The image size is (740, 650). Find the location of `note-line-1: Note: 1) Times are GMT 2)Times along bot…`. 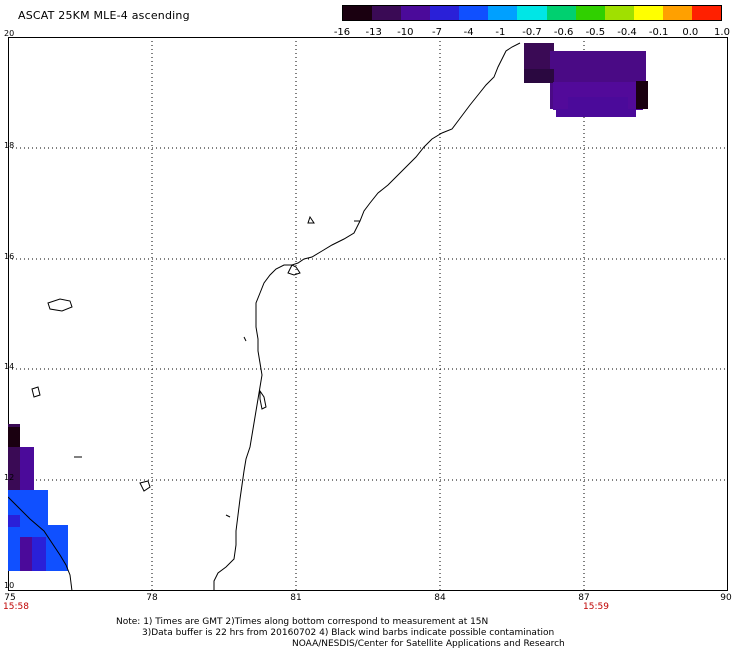

note-line-1: Note: 1) Times are GMT 2)Times along bot… is located at coordinates (302, 622).